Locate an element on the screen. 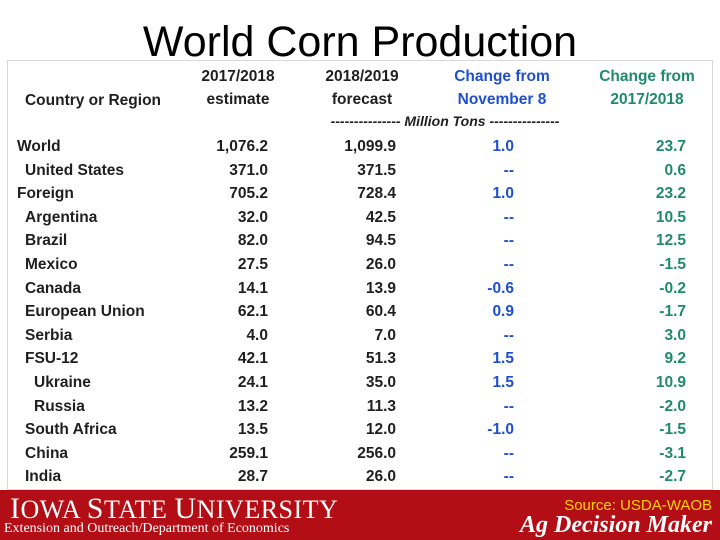  header-2018-line2: forecast is located at coordinates (362, 99).